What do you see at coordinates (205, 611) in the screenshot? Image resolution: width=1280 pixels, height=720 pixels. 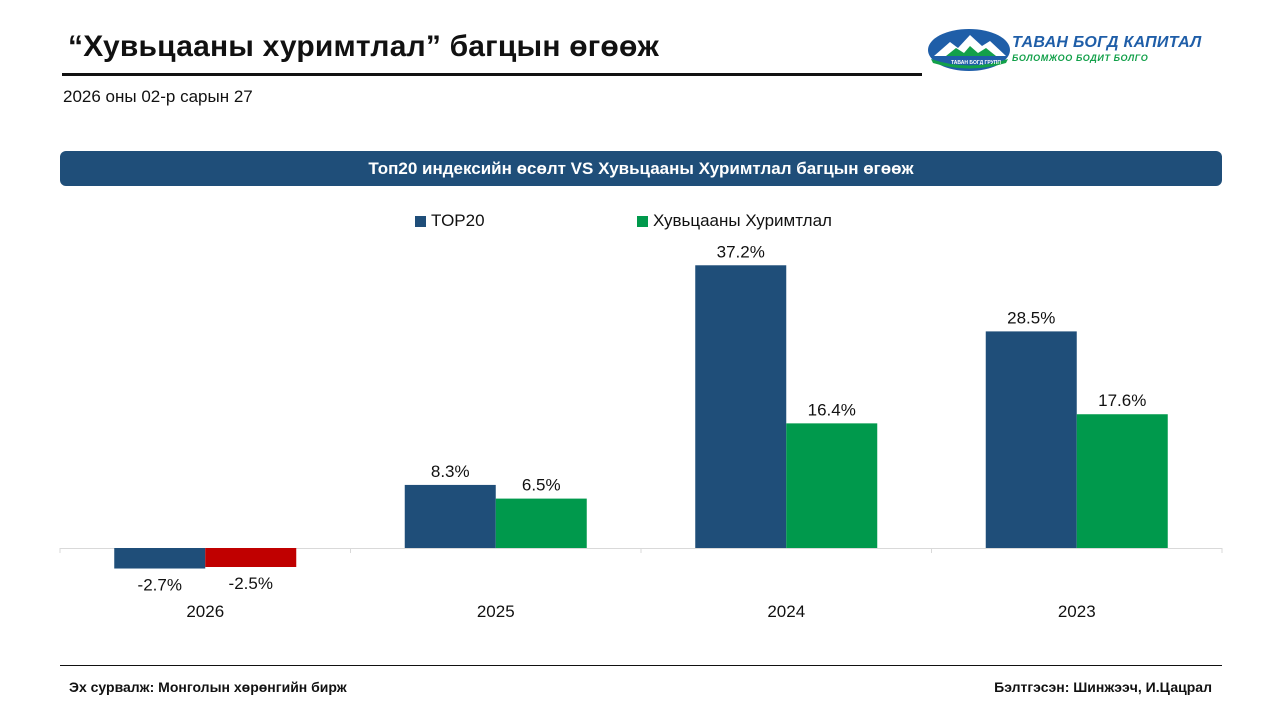 I see `category-label-2026: 2026` at bounding box center [205, 611].